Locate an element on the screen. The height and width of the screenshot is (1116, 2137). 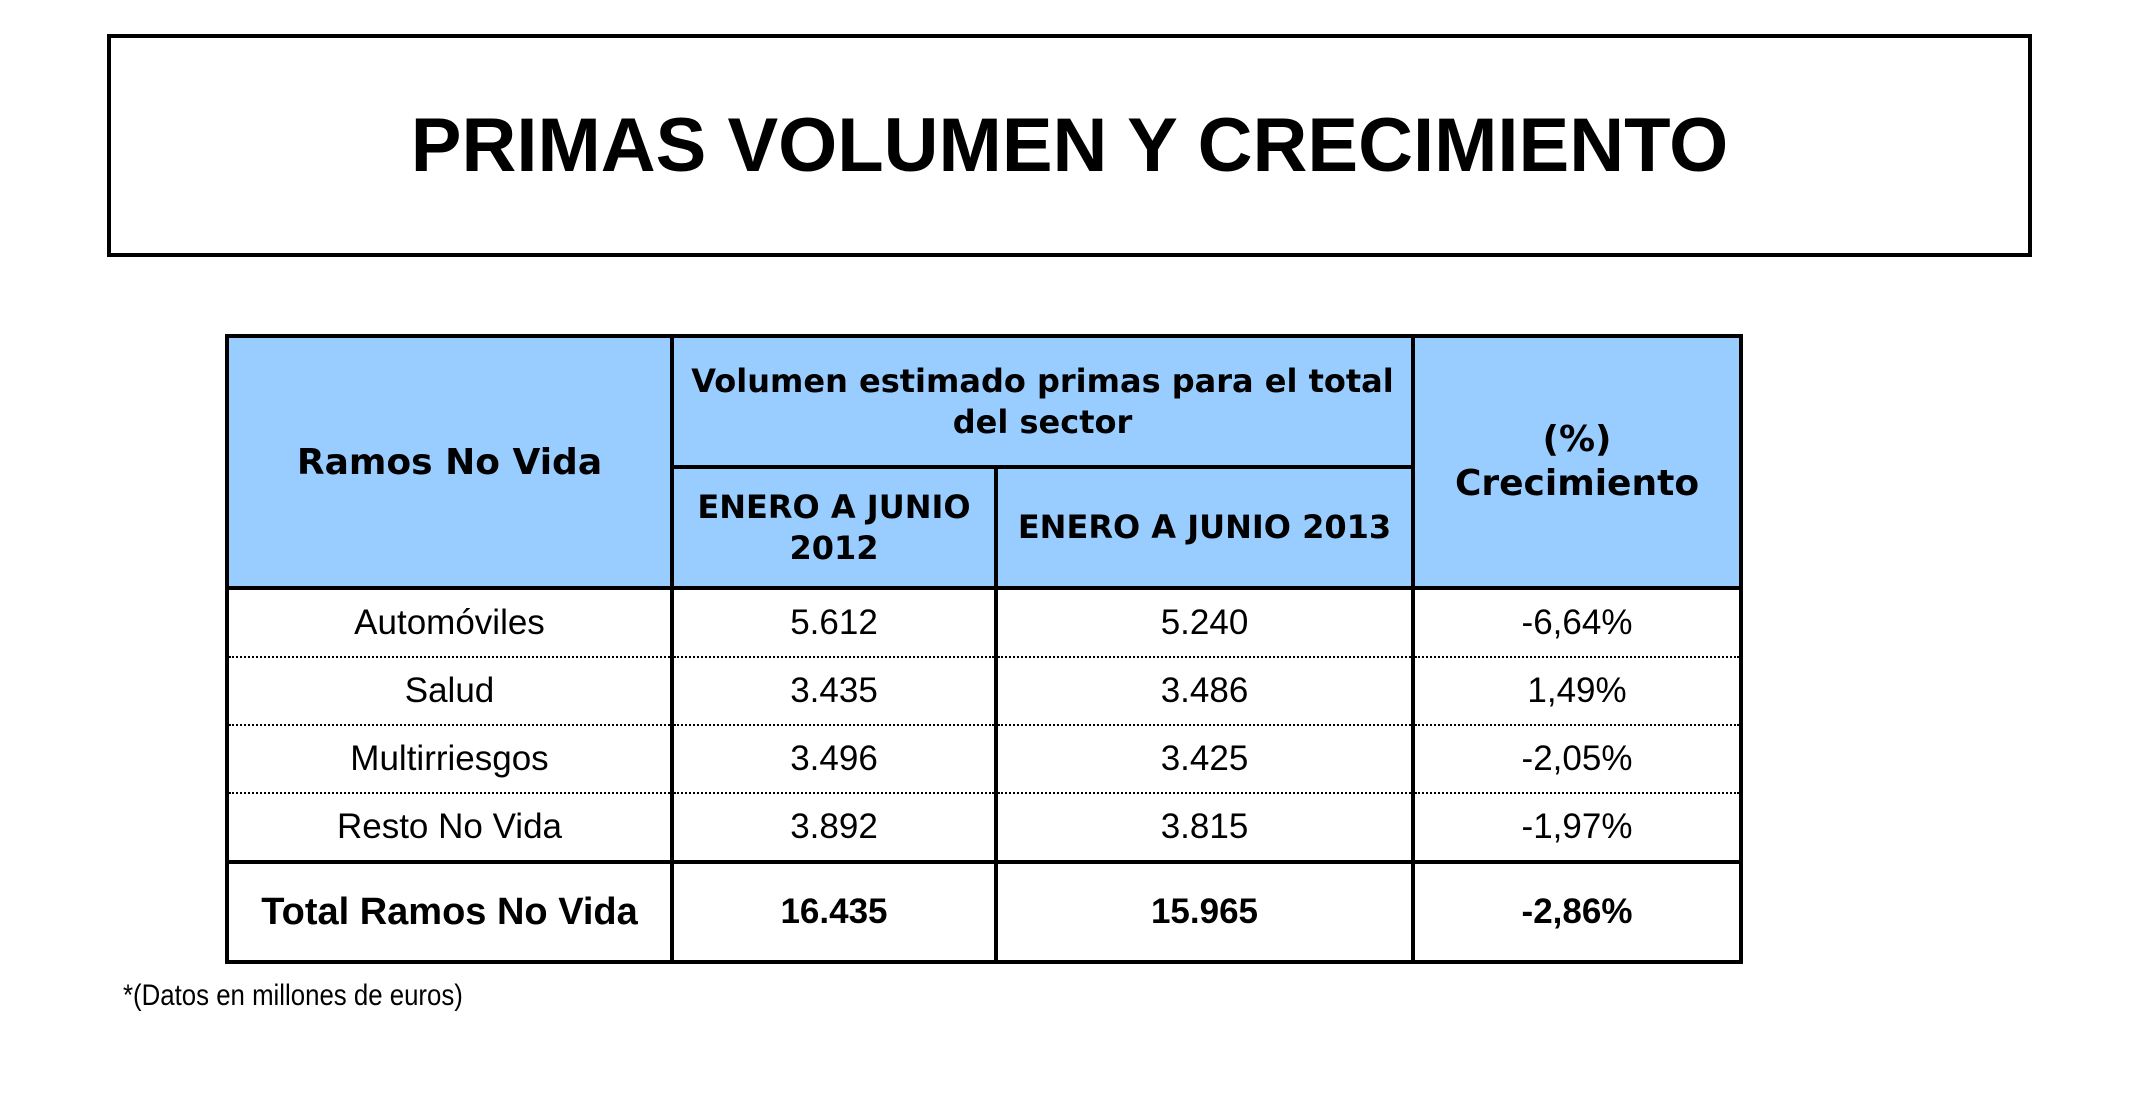
total-label: Total Ramos No Vida is located at coordinates (449, 913).